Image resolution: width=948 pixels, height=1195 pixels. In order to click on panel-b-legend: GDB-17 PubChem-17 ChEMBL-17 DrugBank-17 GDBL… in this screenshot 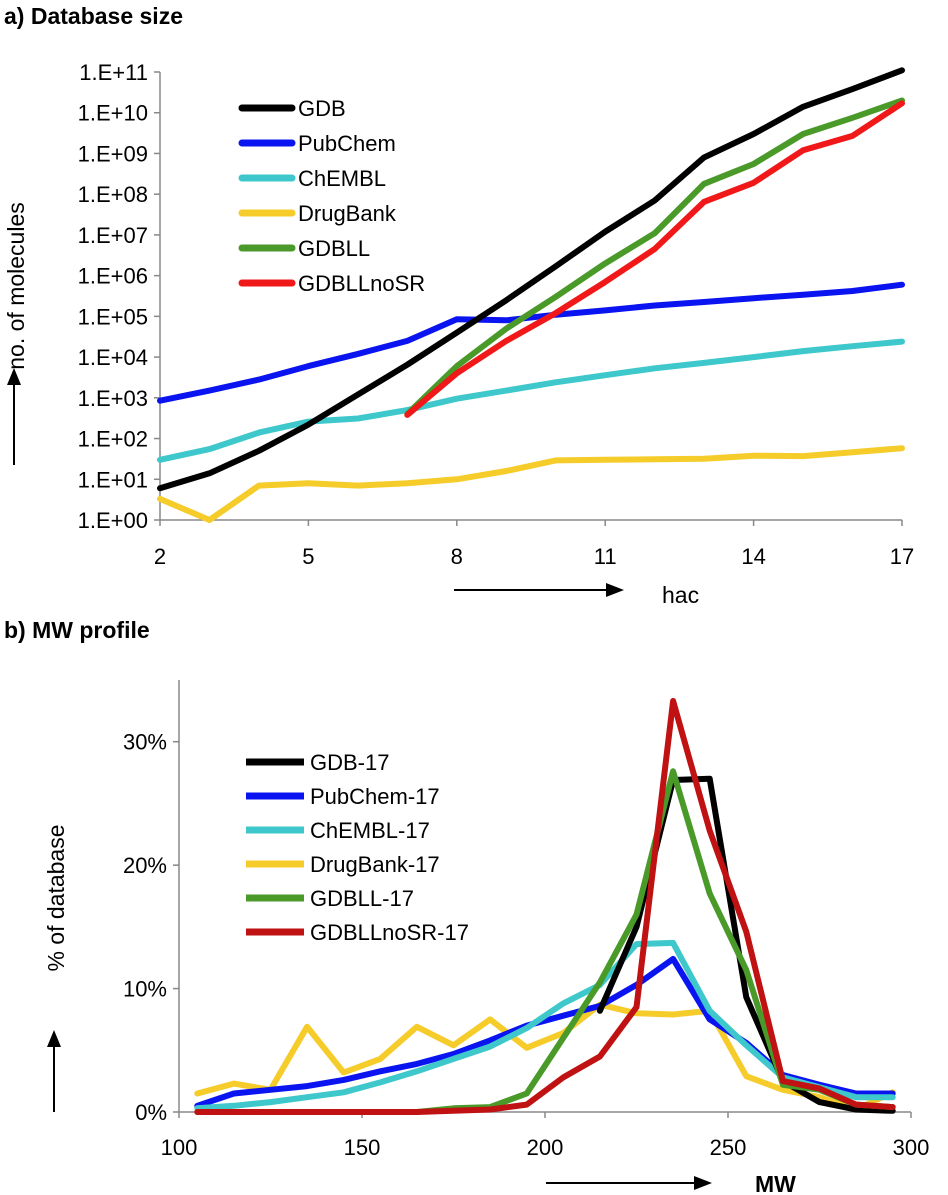, I will do `click(357, 847)`.